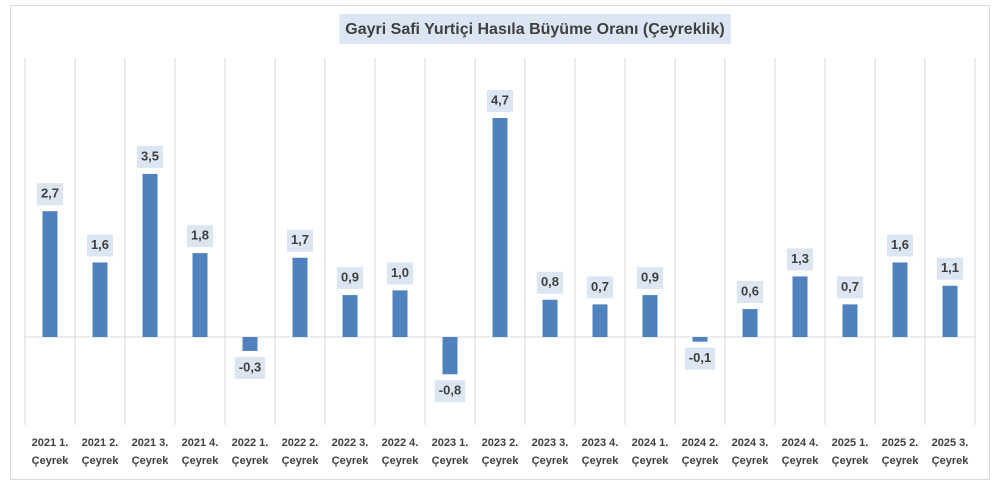  Describe the element at coordinates (200, 452) in the screenshot. I see `x-tick-label: 2021 4. Çeyrek` at that location.